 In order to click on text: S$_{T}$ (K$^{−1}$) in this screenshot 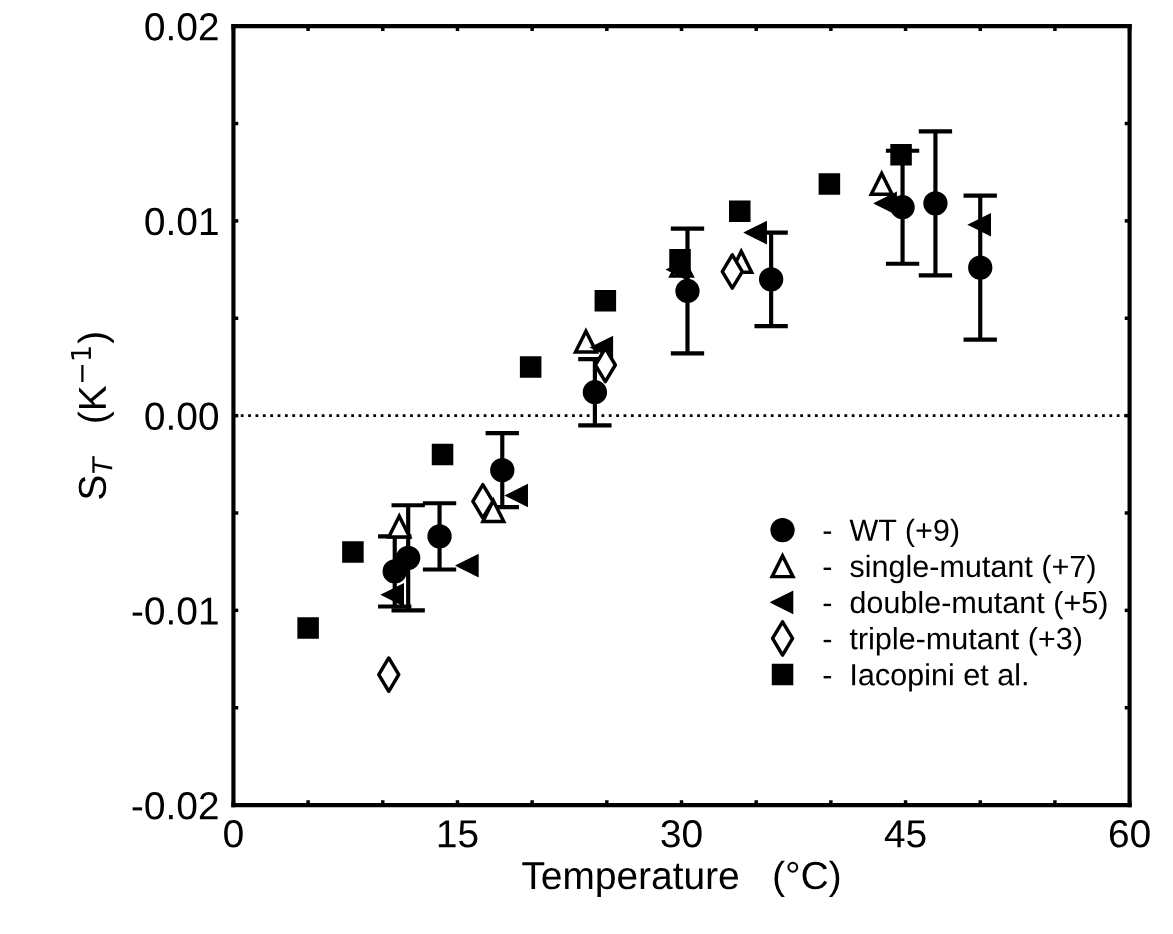, I will do `click(92, 416)`.